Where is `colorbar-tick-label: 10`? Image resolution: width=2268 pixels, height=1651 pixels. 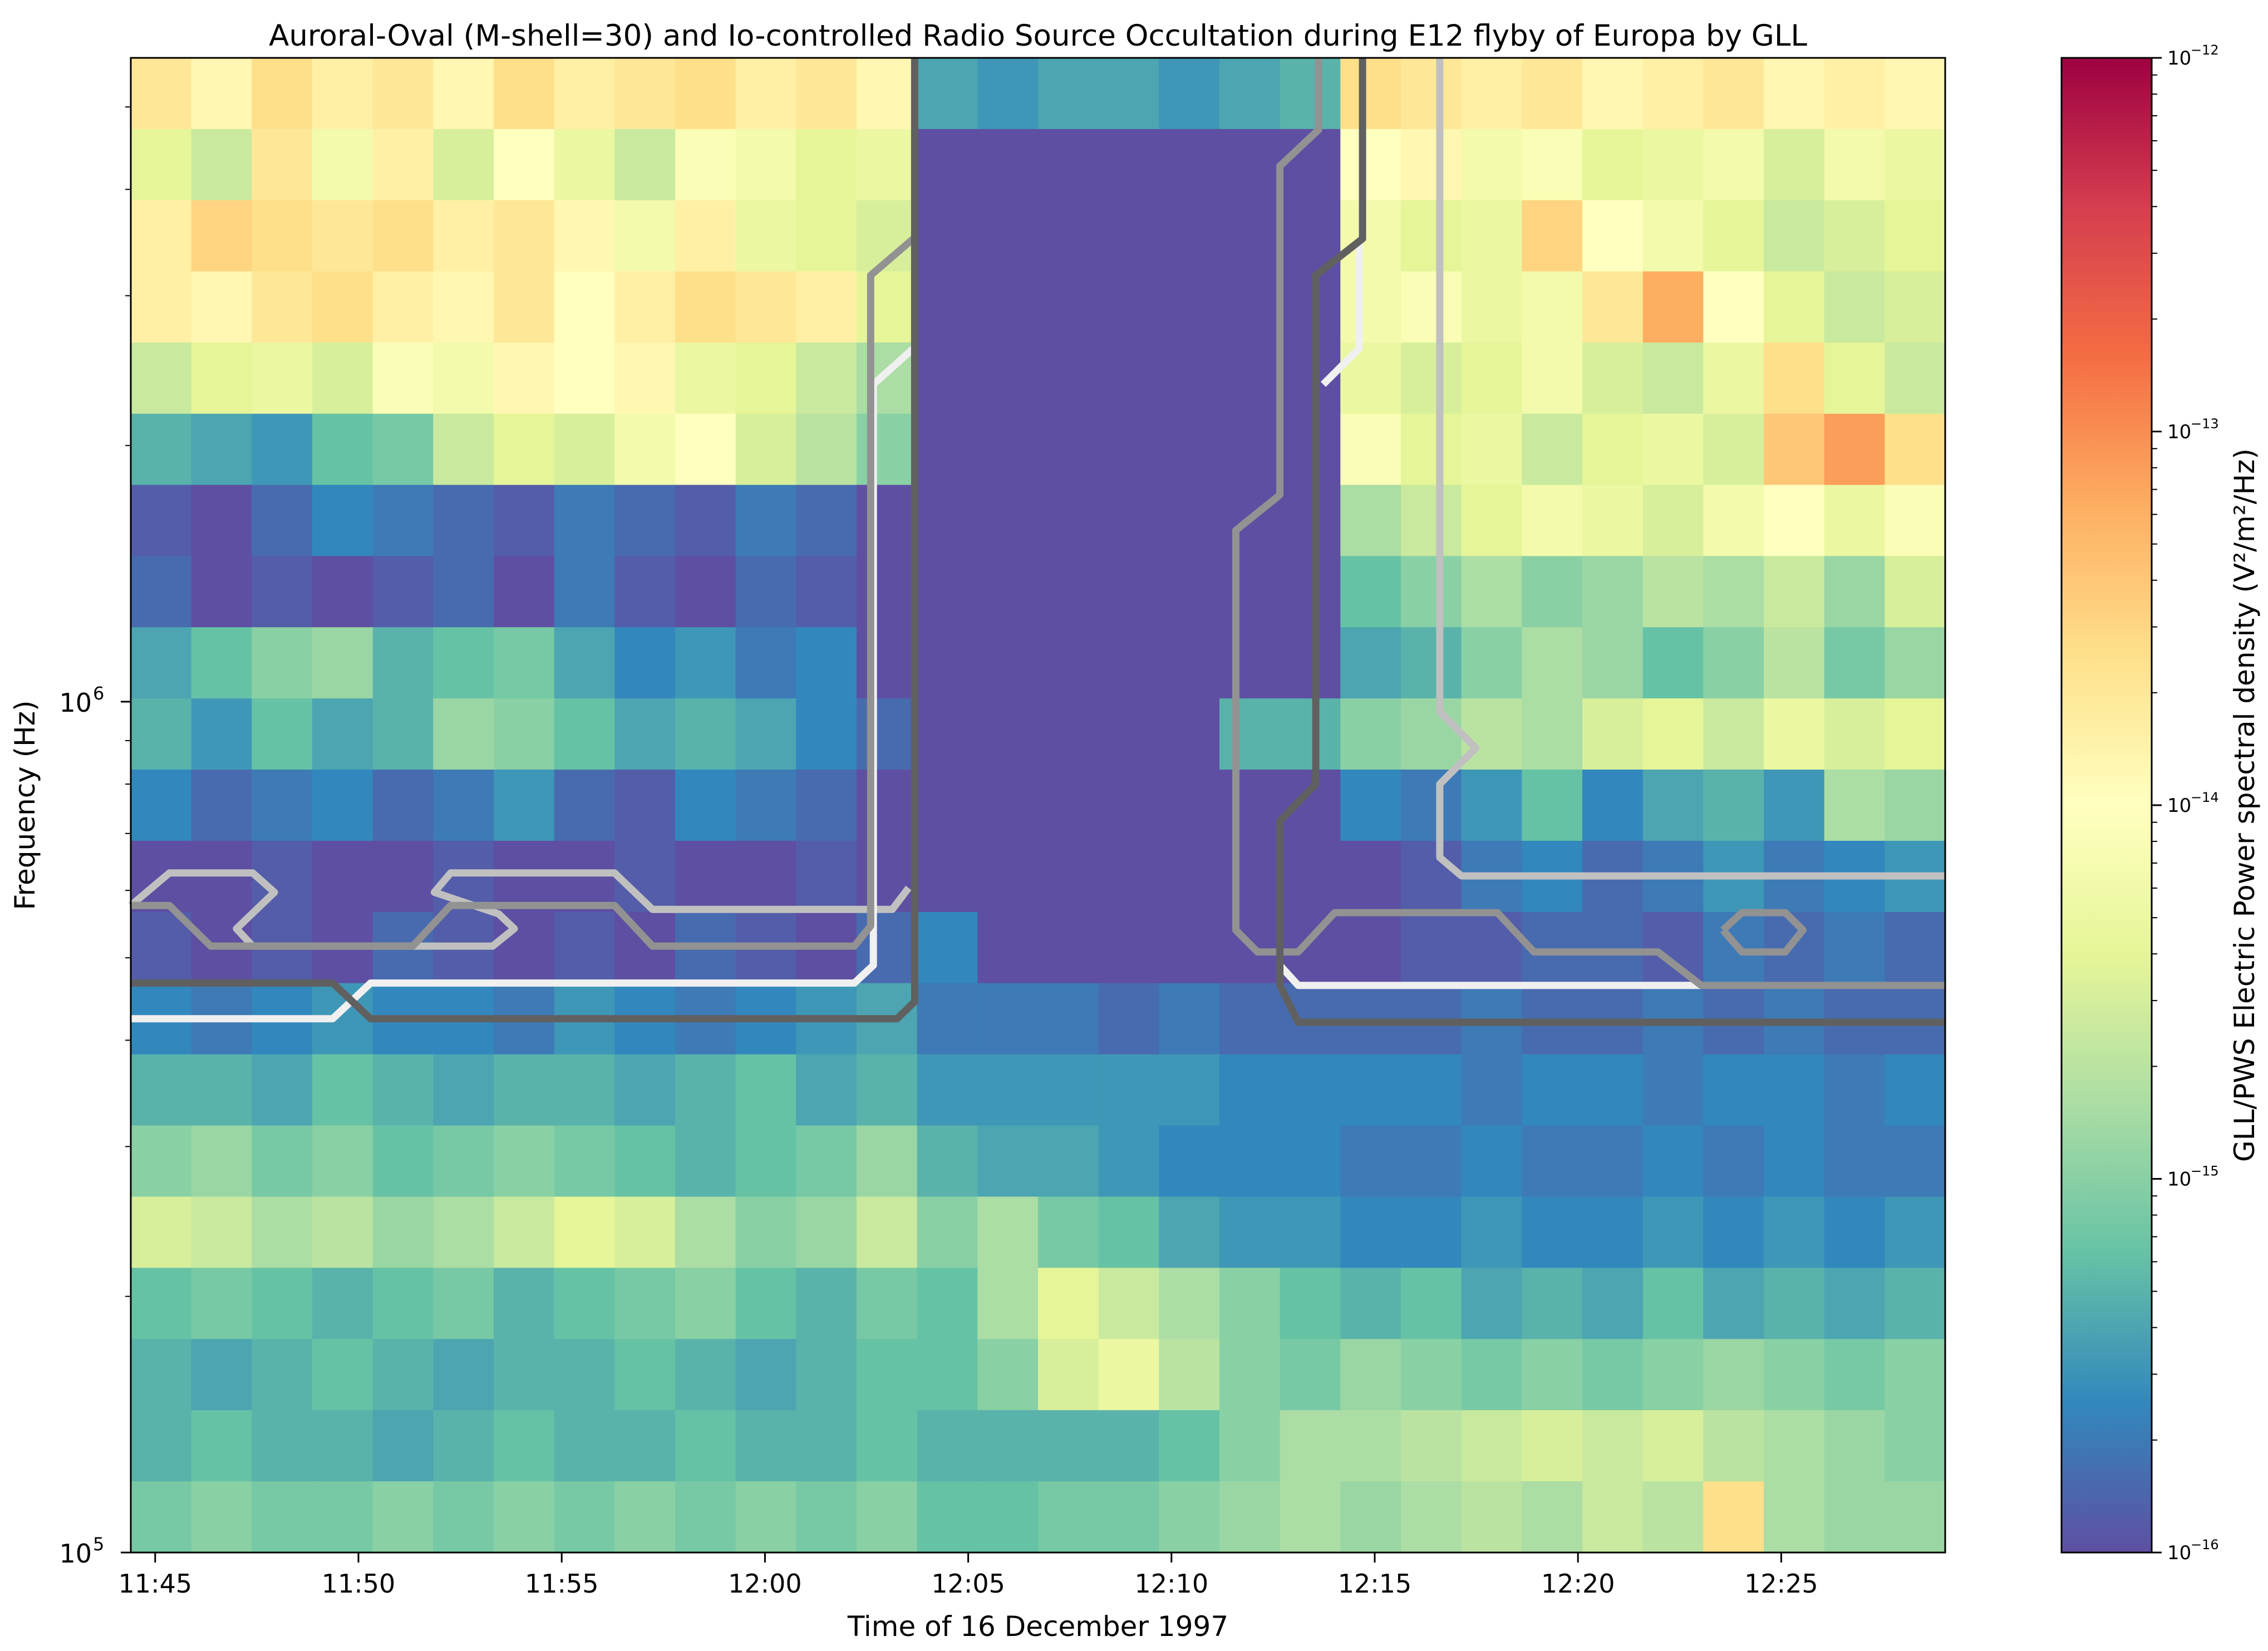
colorbar-tick-label: 10 is located at coordinates (2179, 806).